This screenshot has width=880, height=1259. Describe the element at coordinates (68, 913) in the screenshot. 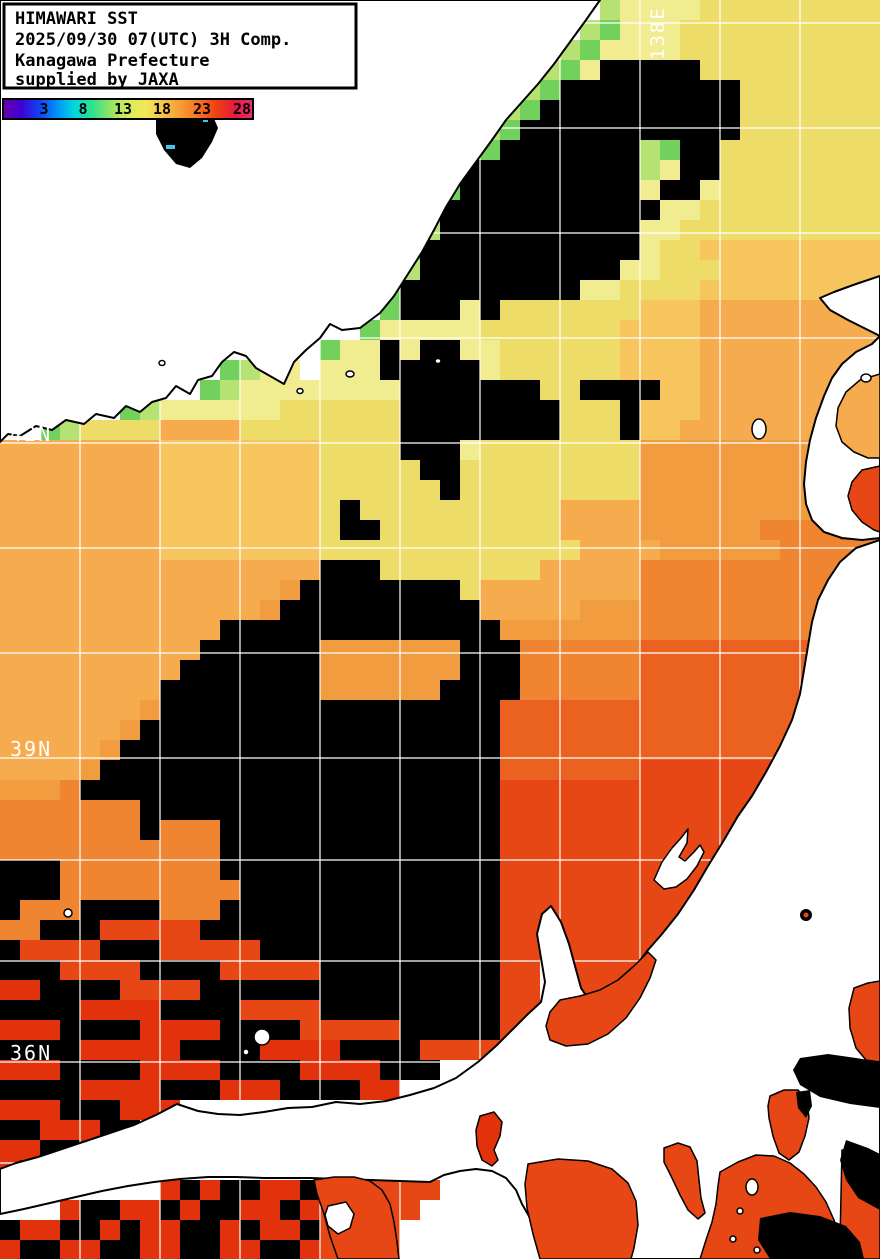

I see `west-islet` at that location.